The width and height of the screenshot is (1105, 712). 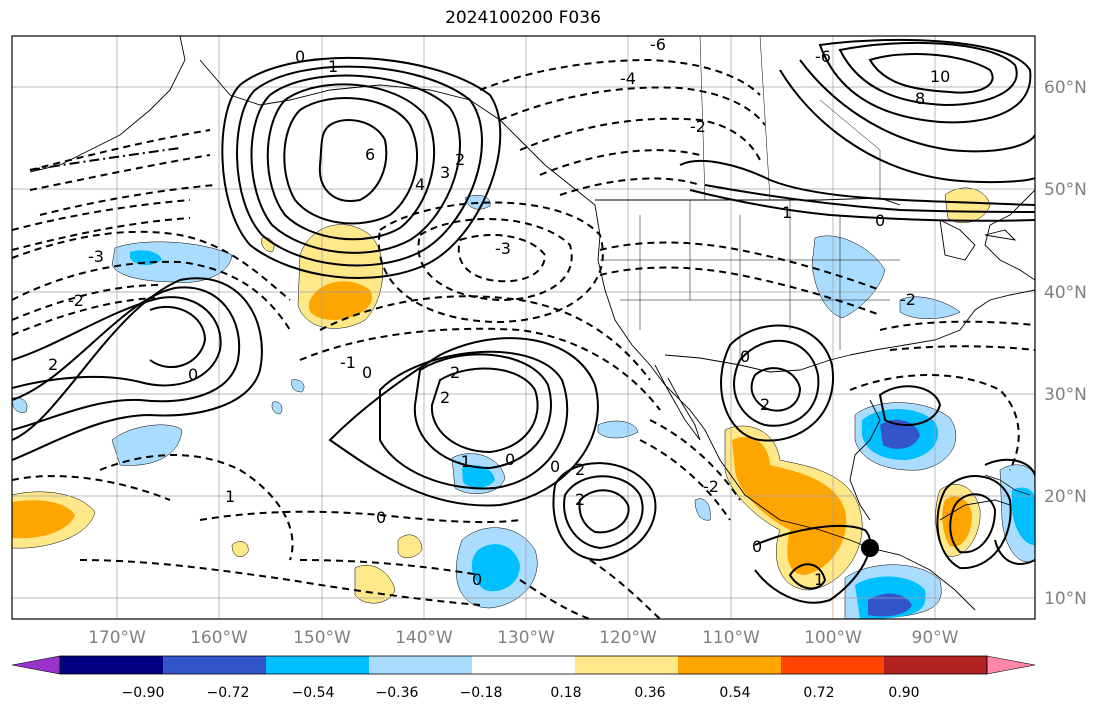 What do you see at coordinates (503, 248) in the screenshot?
I see `contour-label: -3` at bounding box center [503, 248].